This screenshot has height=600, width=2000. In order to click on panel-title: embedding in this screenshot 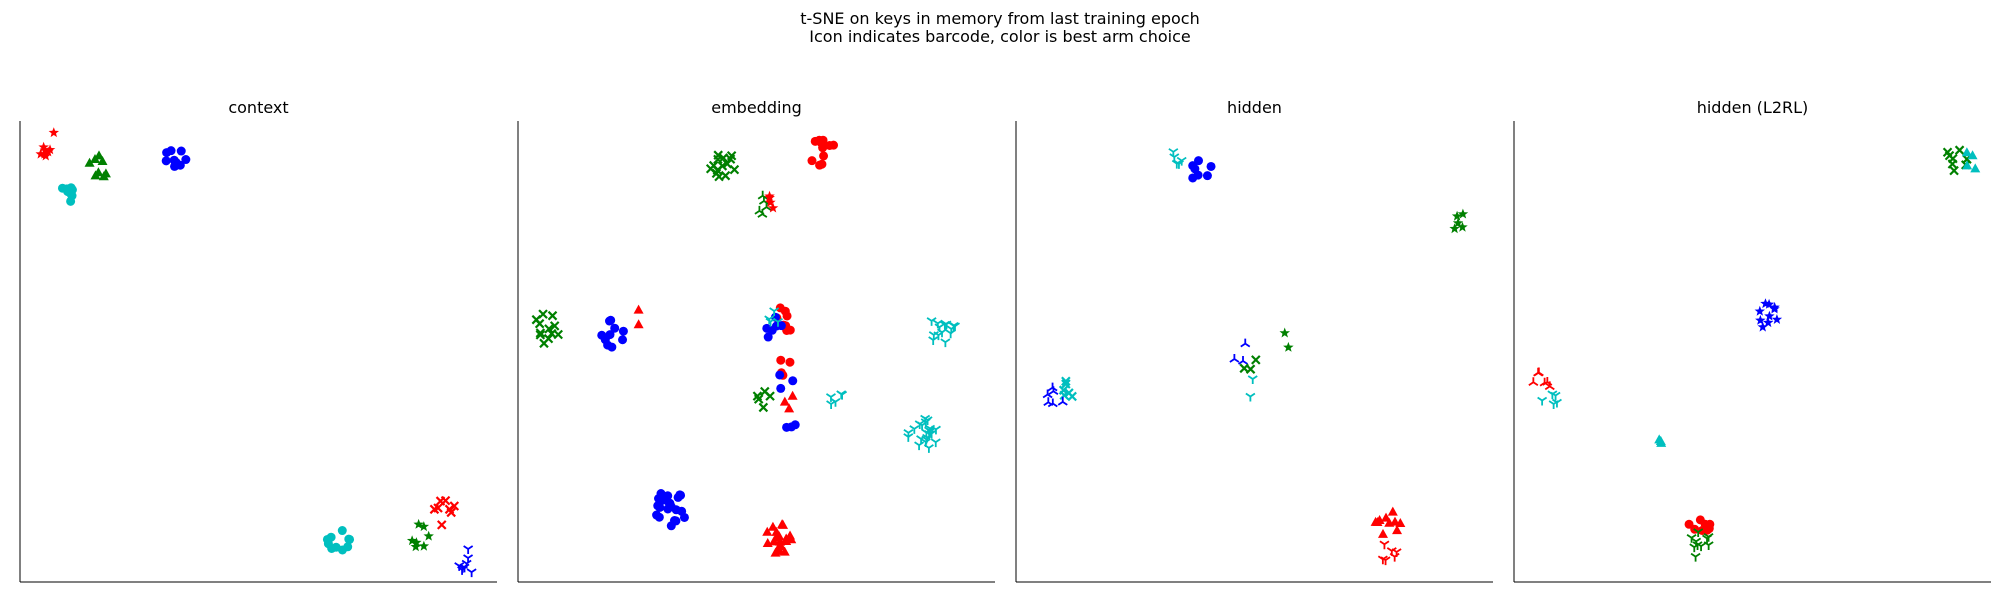, I will do `click(756, 107)`.